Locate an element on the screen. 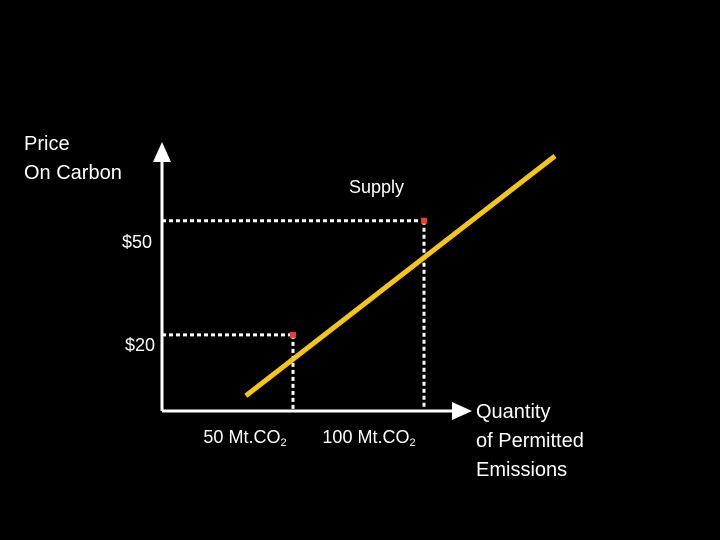 The width and height of the screenshot is (720, 540). x-axis-label: Quantity of Permitted Emissions is located at coordinates (530, 441).